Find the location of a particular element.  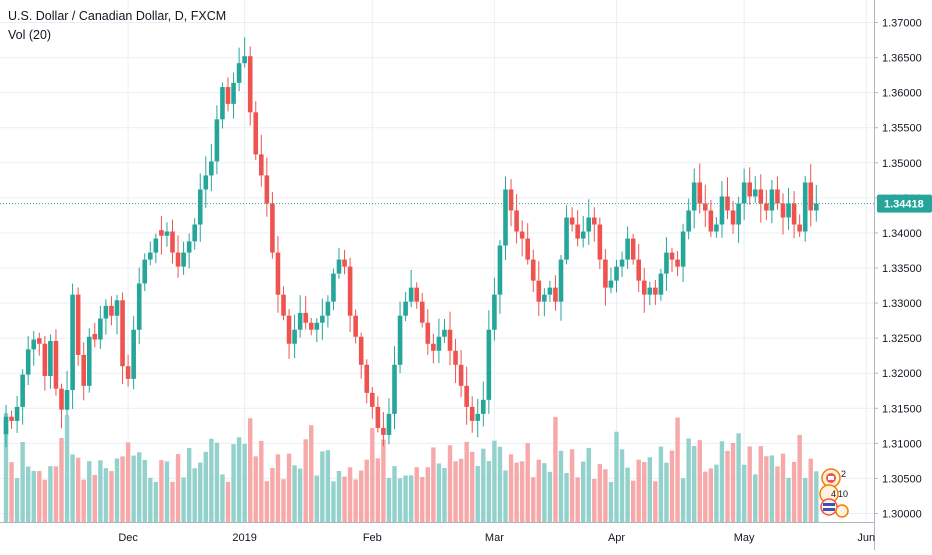

price-tick-label: 1.31000 is located at coordinates (902, 444).